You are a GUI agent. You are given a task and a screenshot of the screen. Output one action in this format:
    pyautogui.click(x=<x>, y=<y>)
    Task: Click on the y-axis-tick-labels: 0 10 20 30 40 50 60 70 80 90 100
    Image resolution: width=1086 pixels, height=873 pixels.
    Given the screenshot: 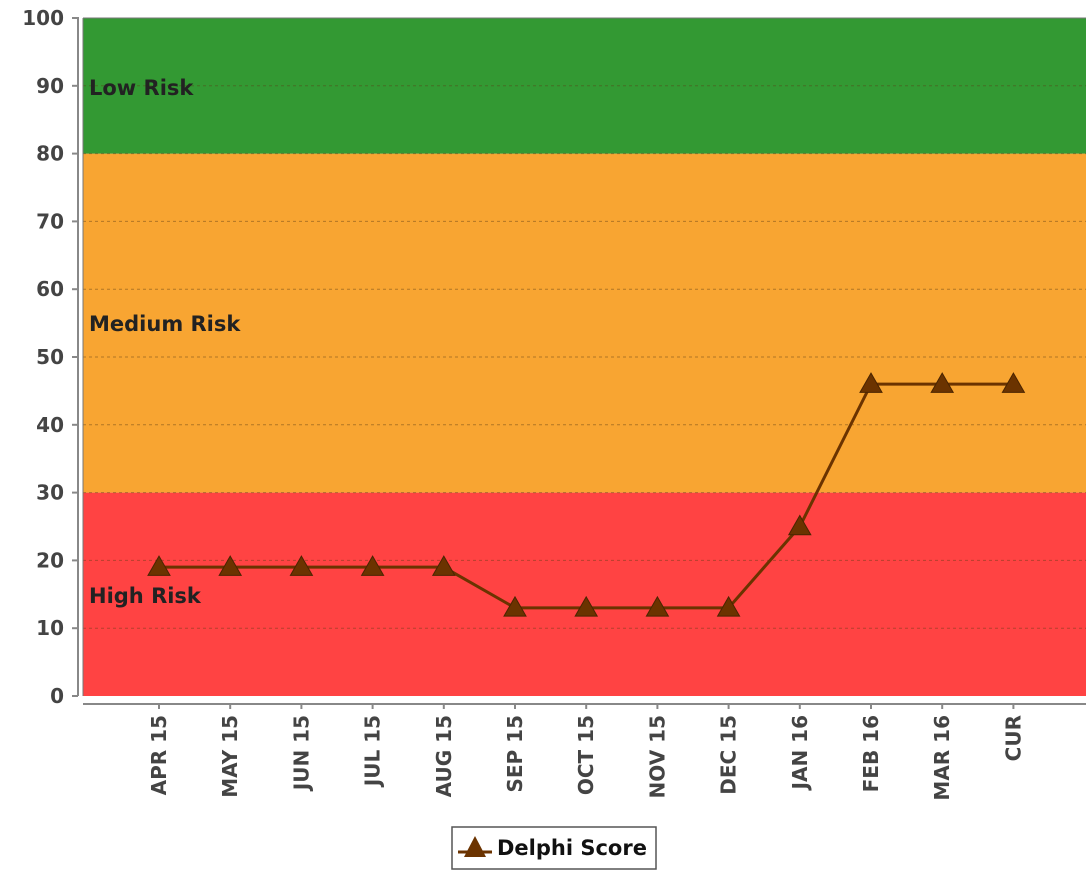 What is the action you would take?
    pyautogui.click(x=50, y=357)
    